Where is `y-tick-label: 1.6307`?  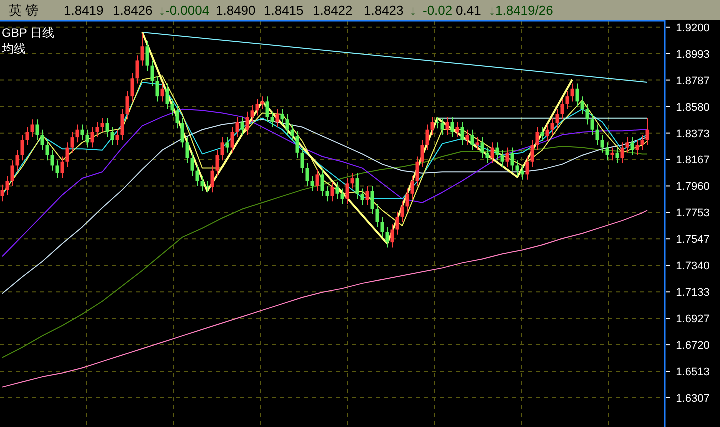
y-tick-label: 1.6307 is located at coordinates (693, 398).